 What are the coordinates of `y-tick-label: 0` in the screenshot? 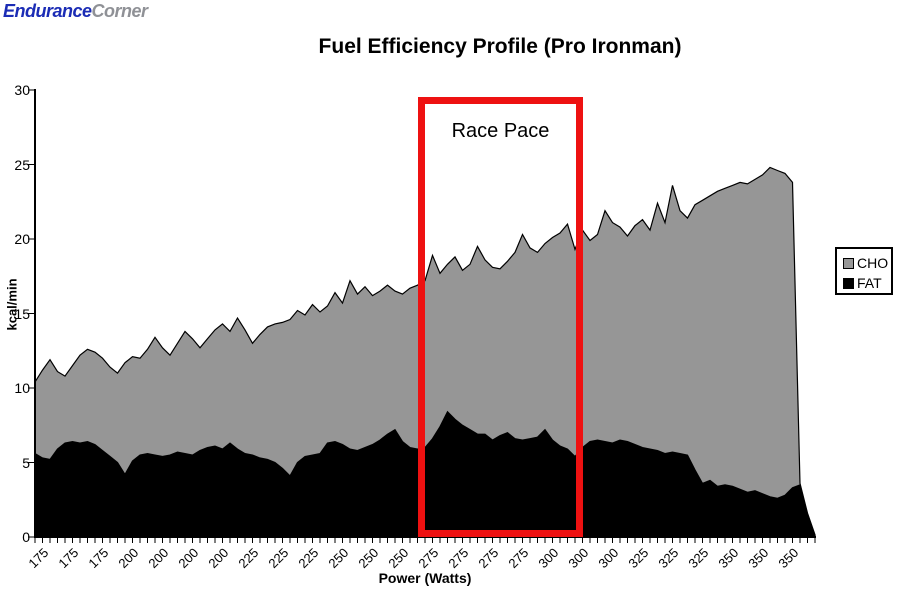 It's located at (26, 537).